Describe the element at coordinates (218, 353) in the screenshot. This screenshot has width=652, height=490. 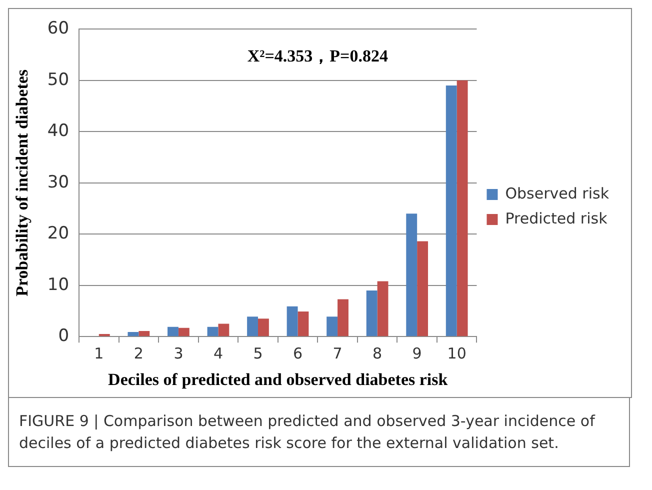
I see `x-tick-label: 4` at that location.